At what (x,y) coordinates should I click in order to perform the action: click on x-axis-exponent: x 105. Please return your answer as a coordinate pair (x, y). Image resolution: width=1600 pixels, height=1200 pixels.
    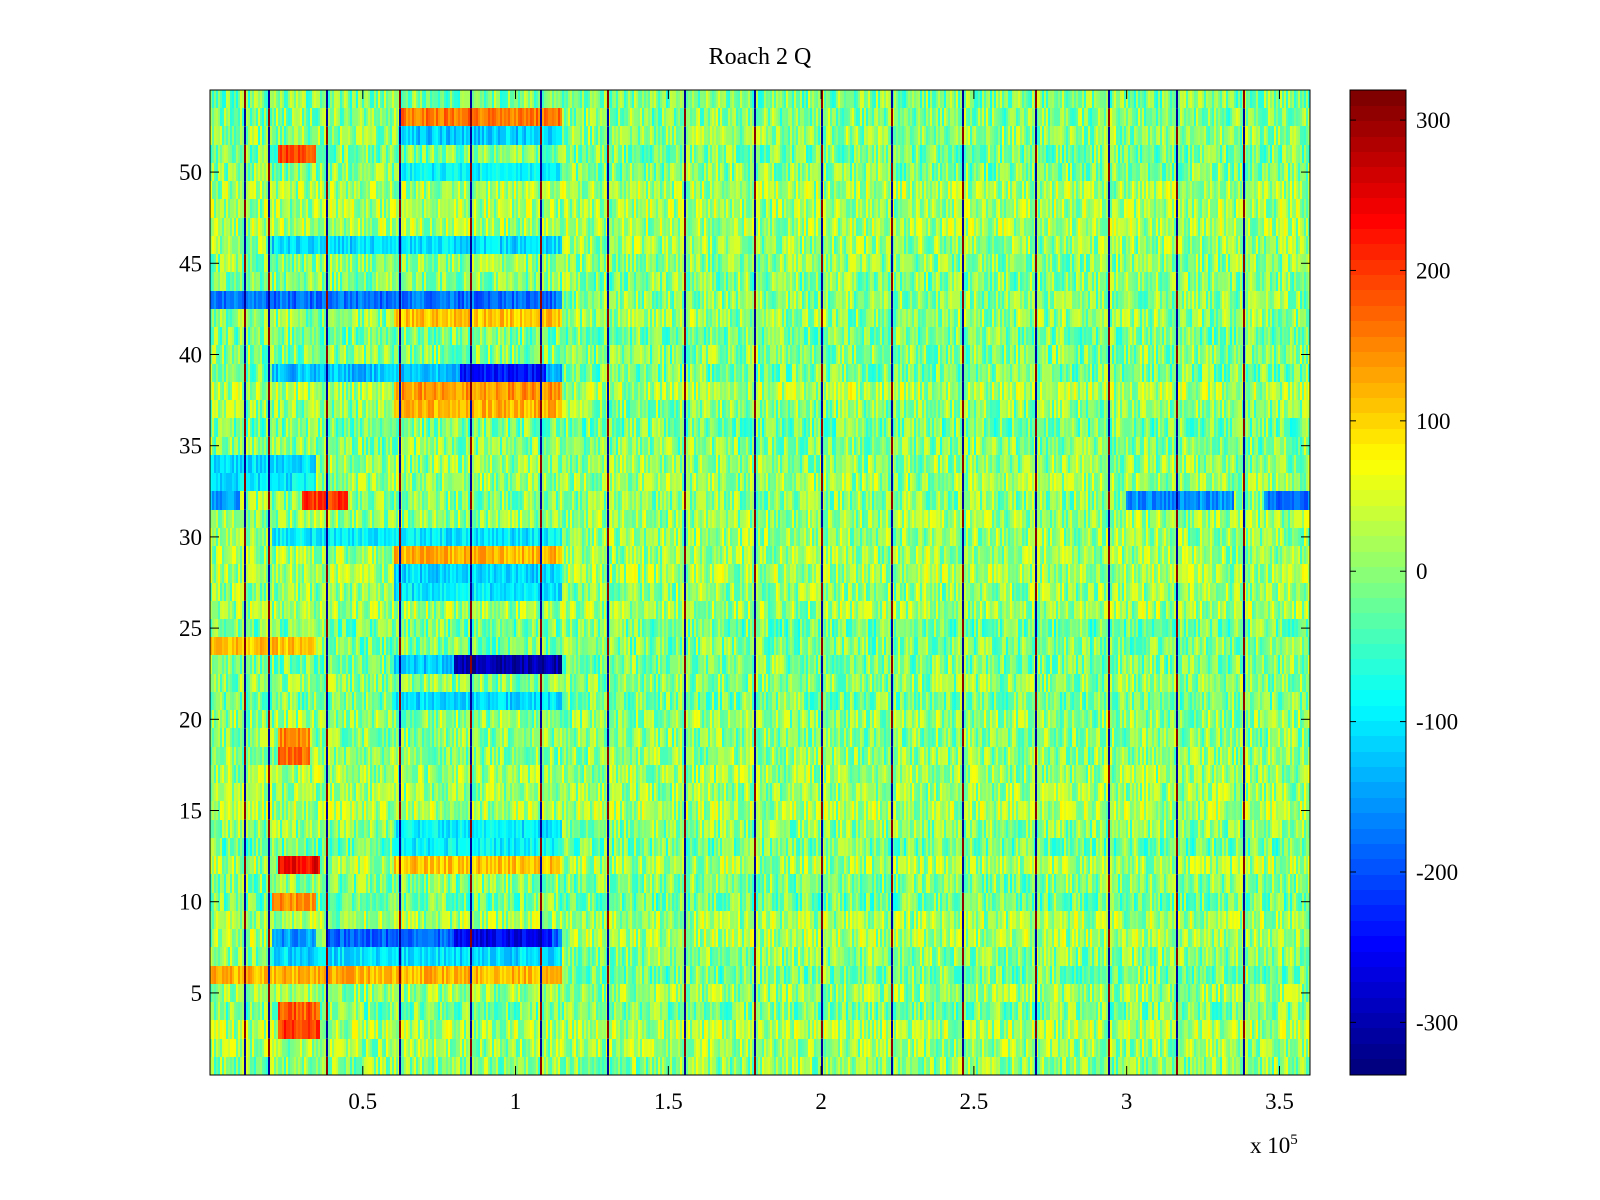
    Looking at the image, I should click on (1274, 1145).